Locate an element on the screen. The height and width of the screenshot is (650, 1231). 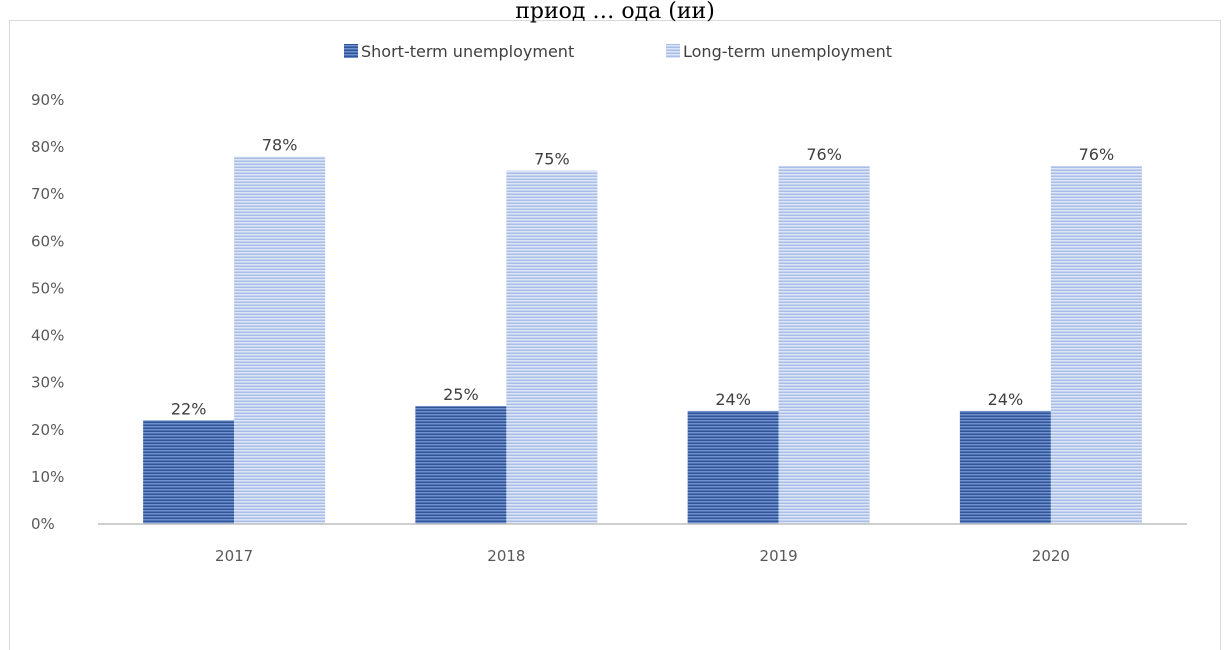
y-tick-label: 0% is located at coordinates (43, 524).